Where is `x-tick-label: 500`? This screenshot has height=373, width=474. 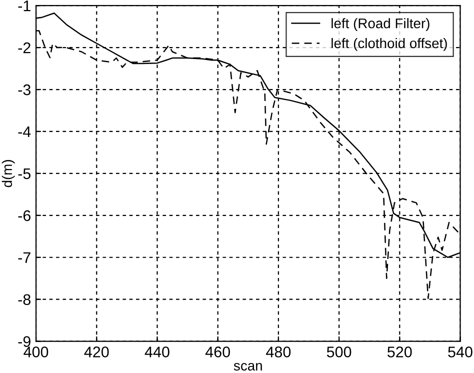 x-tick-label: 500 is located at coordinates (339, 352).